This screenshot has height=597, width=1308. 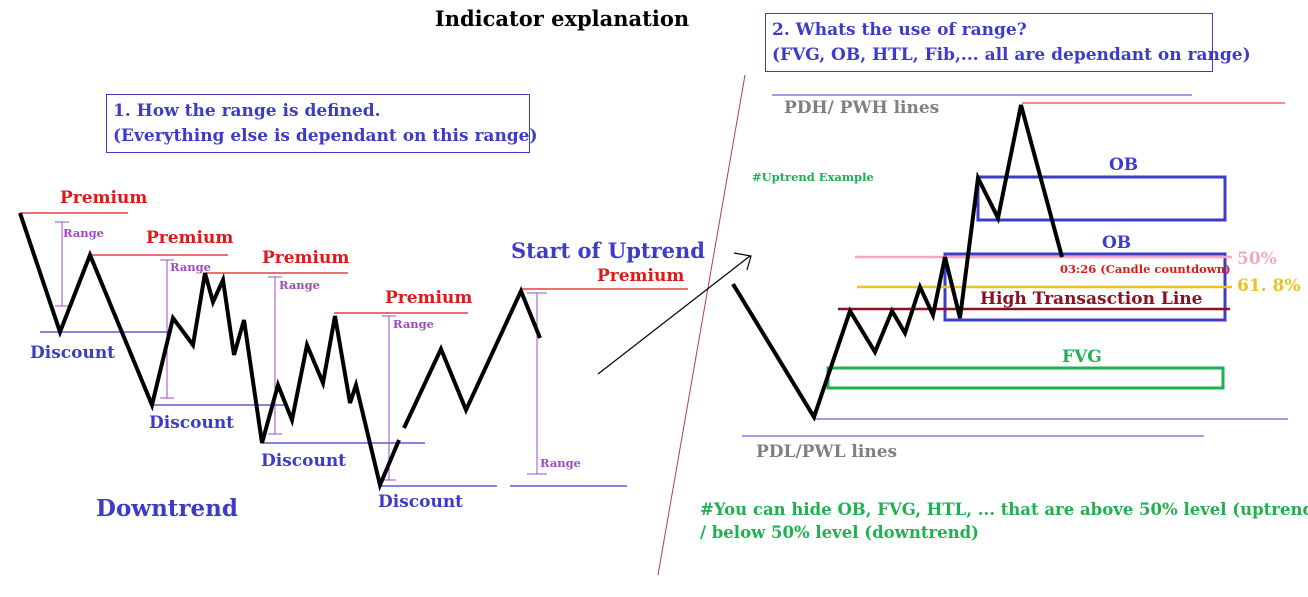 I want to click on arrow-head, so click(x=742, y=261).